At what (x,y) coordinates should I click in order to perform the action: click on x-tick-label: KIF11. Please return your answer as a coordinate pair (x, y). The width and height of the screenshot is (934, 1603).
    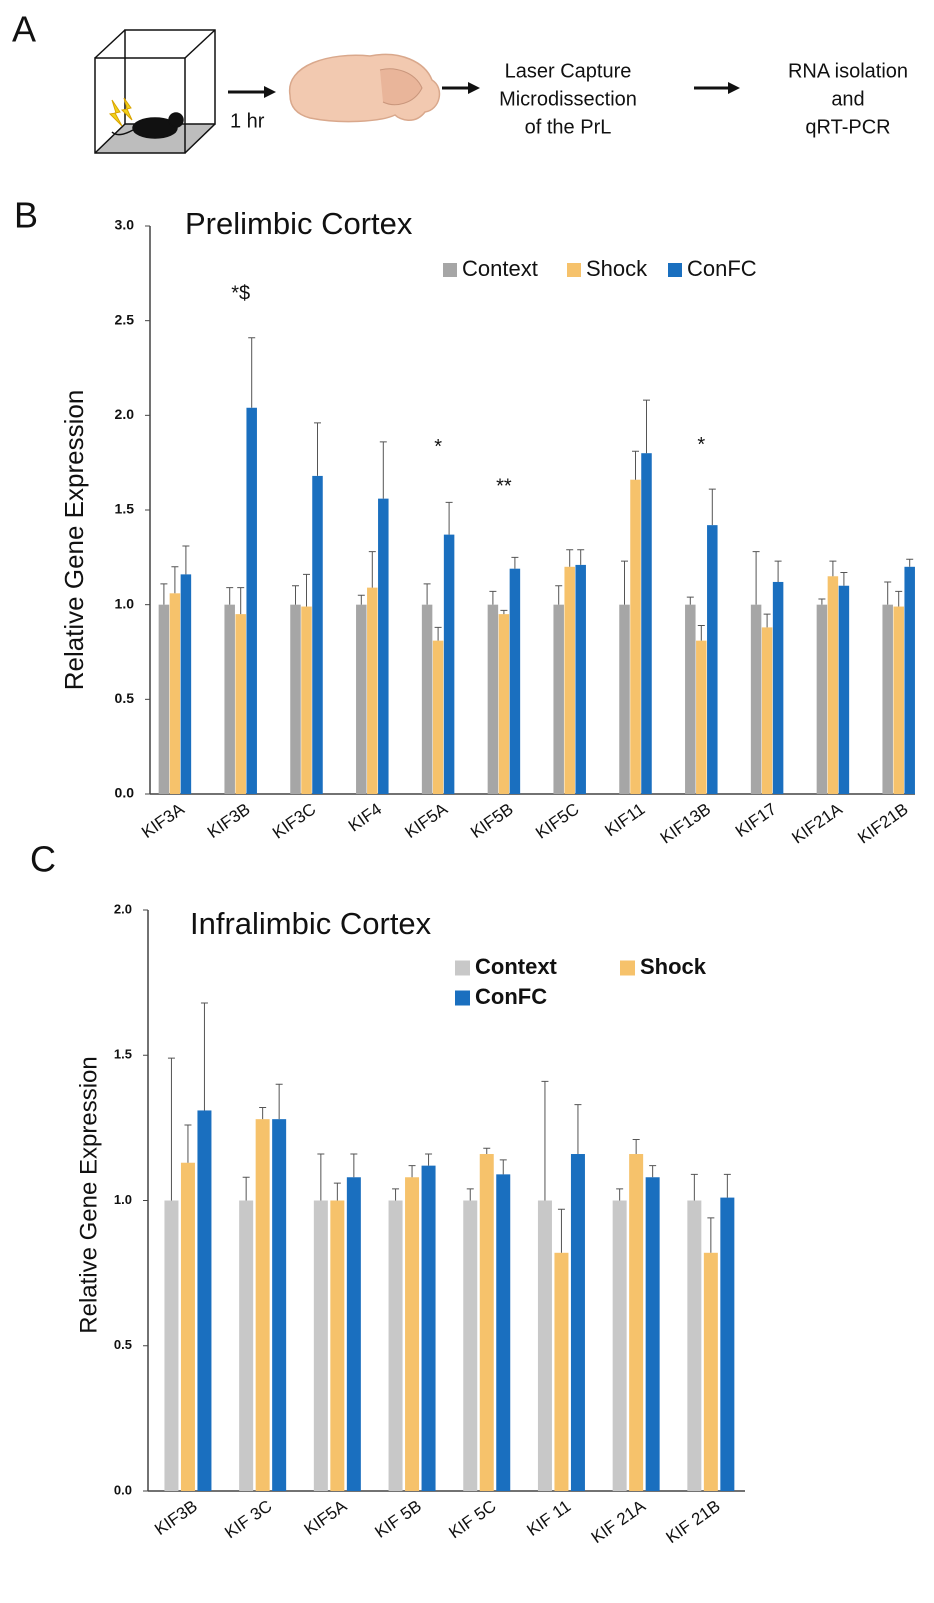
    Looking at the image, I should click on (624, 819).